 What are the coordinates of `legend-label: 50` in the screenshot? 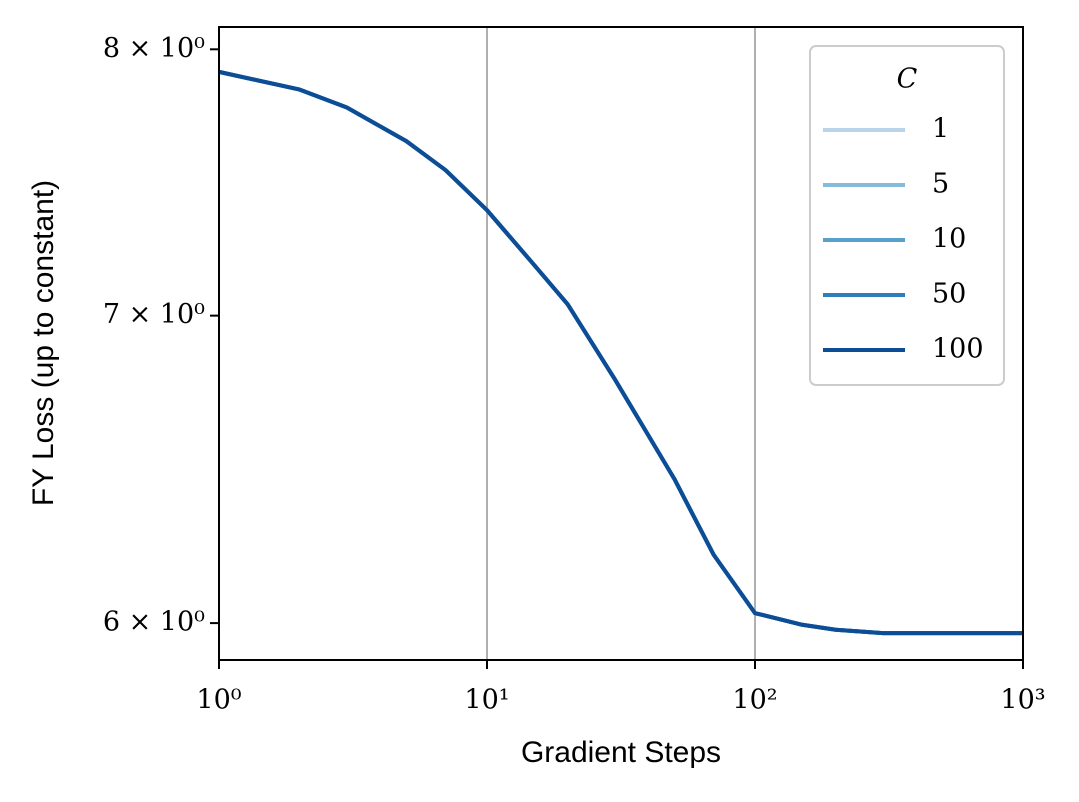 It's located at (949, 294).